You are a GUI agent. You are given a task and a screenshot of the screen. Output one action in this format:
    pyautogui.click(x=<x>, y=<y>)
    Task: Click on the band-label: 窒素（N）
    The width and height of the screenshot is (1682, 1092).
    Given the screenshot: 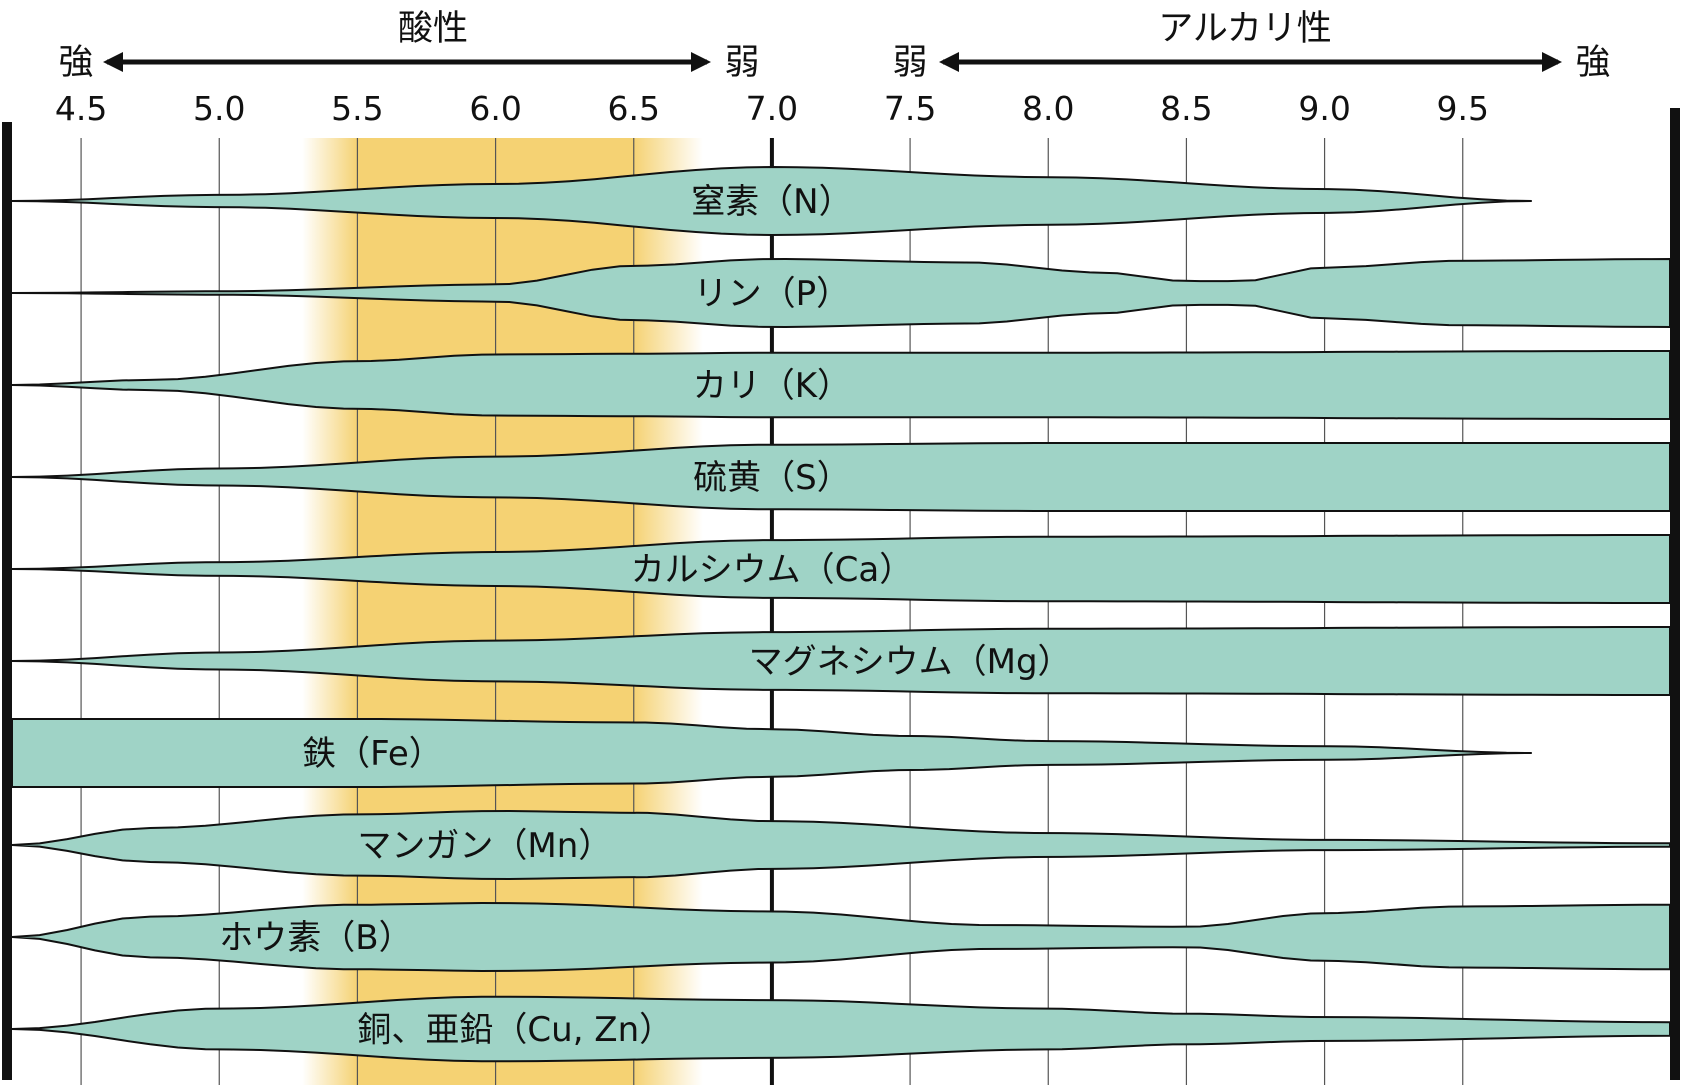 What is the action you would take?
    pyautogui.click(x=771, y=202)
    